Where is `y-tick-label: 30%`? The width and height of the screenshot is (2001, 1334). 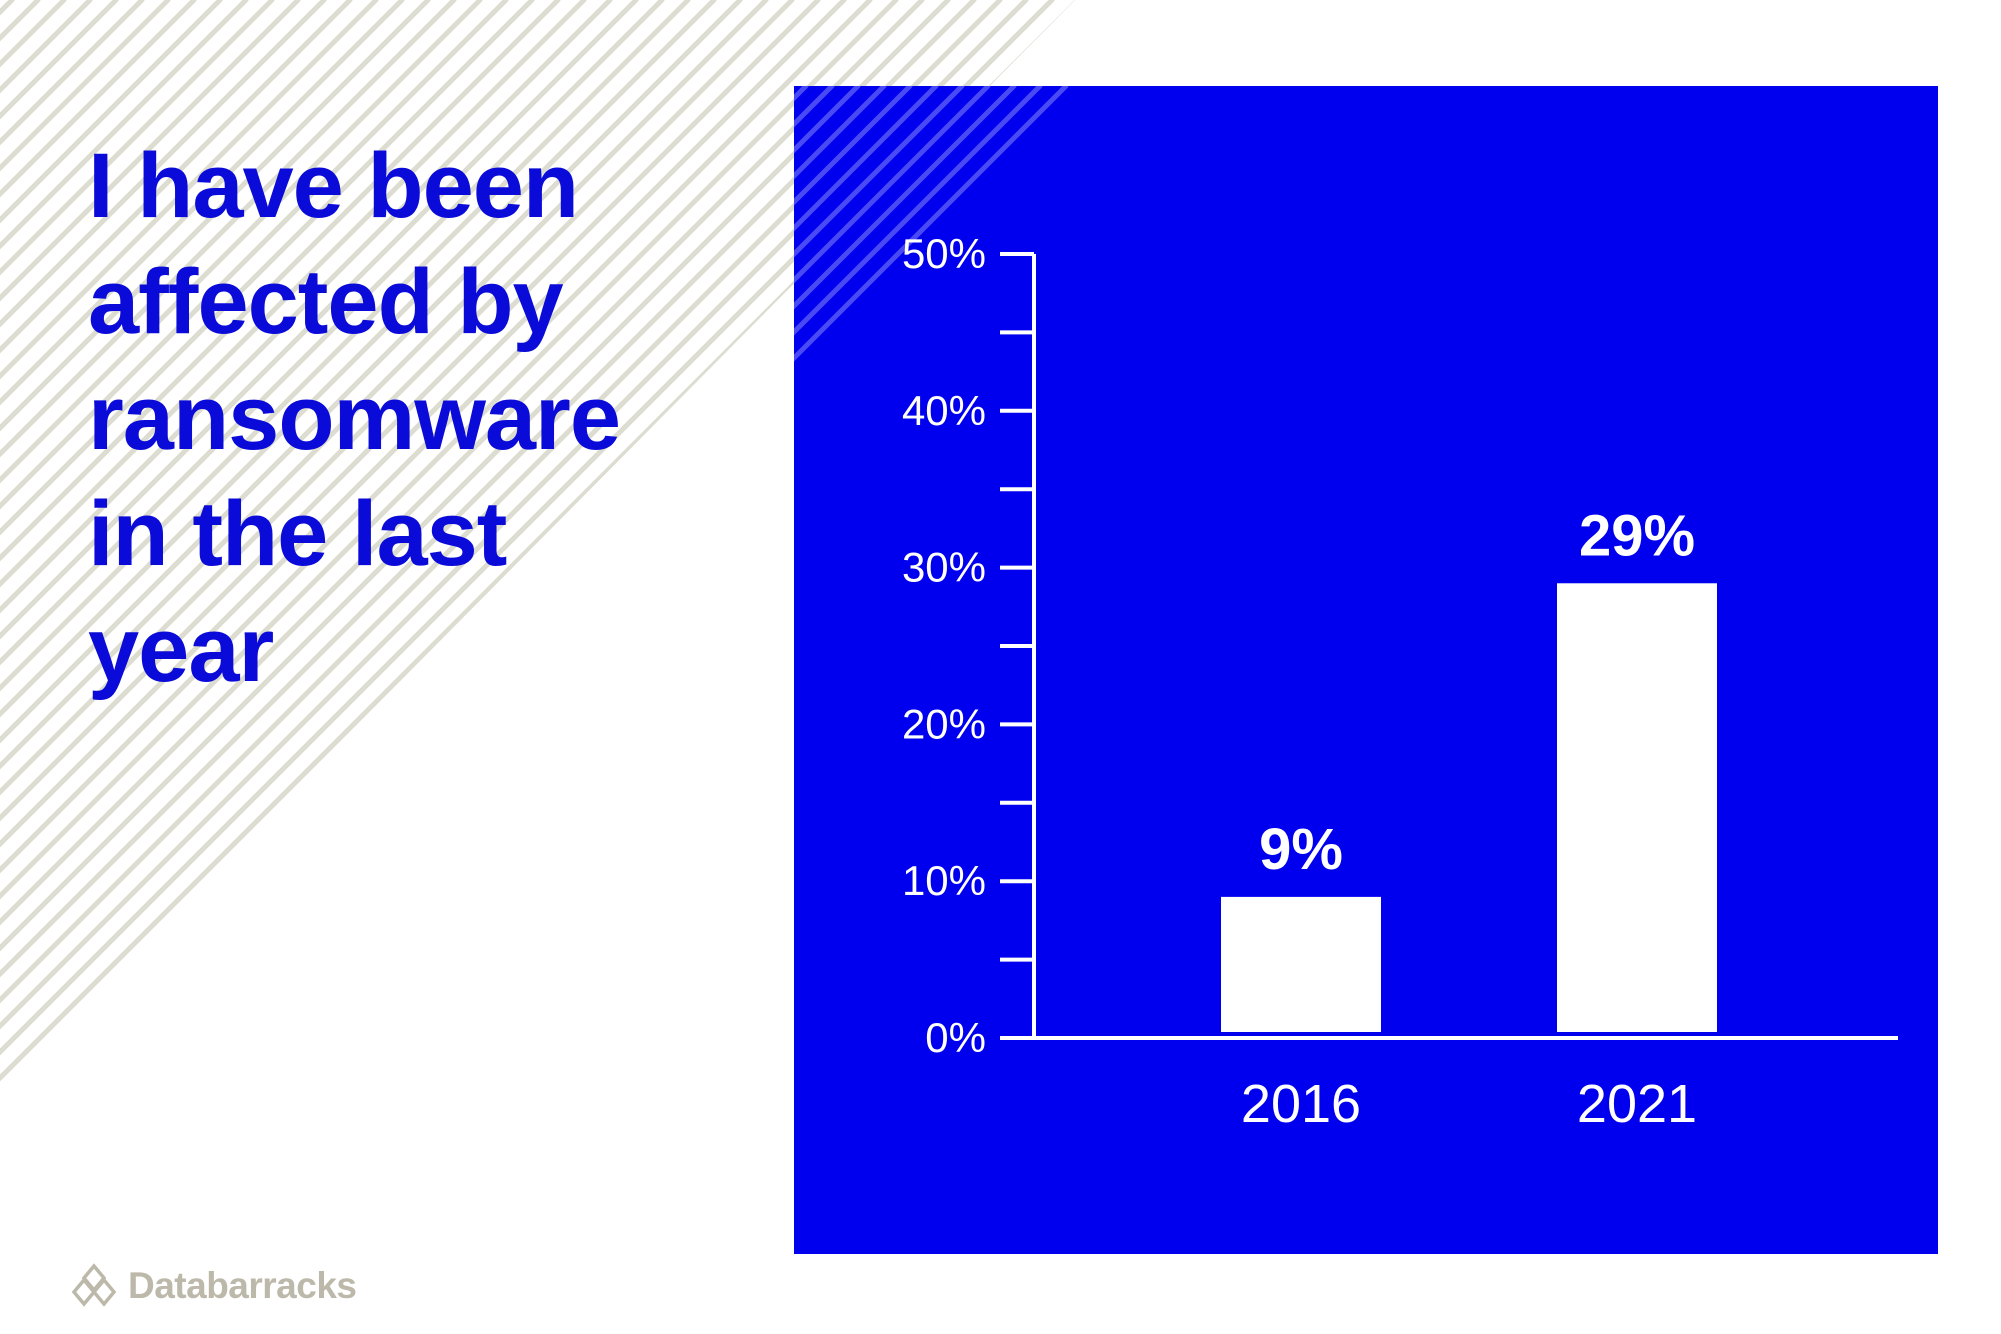 y-tick-label: 30% is located at coordinates (944, 567).